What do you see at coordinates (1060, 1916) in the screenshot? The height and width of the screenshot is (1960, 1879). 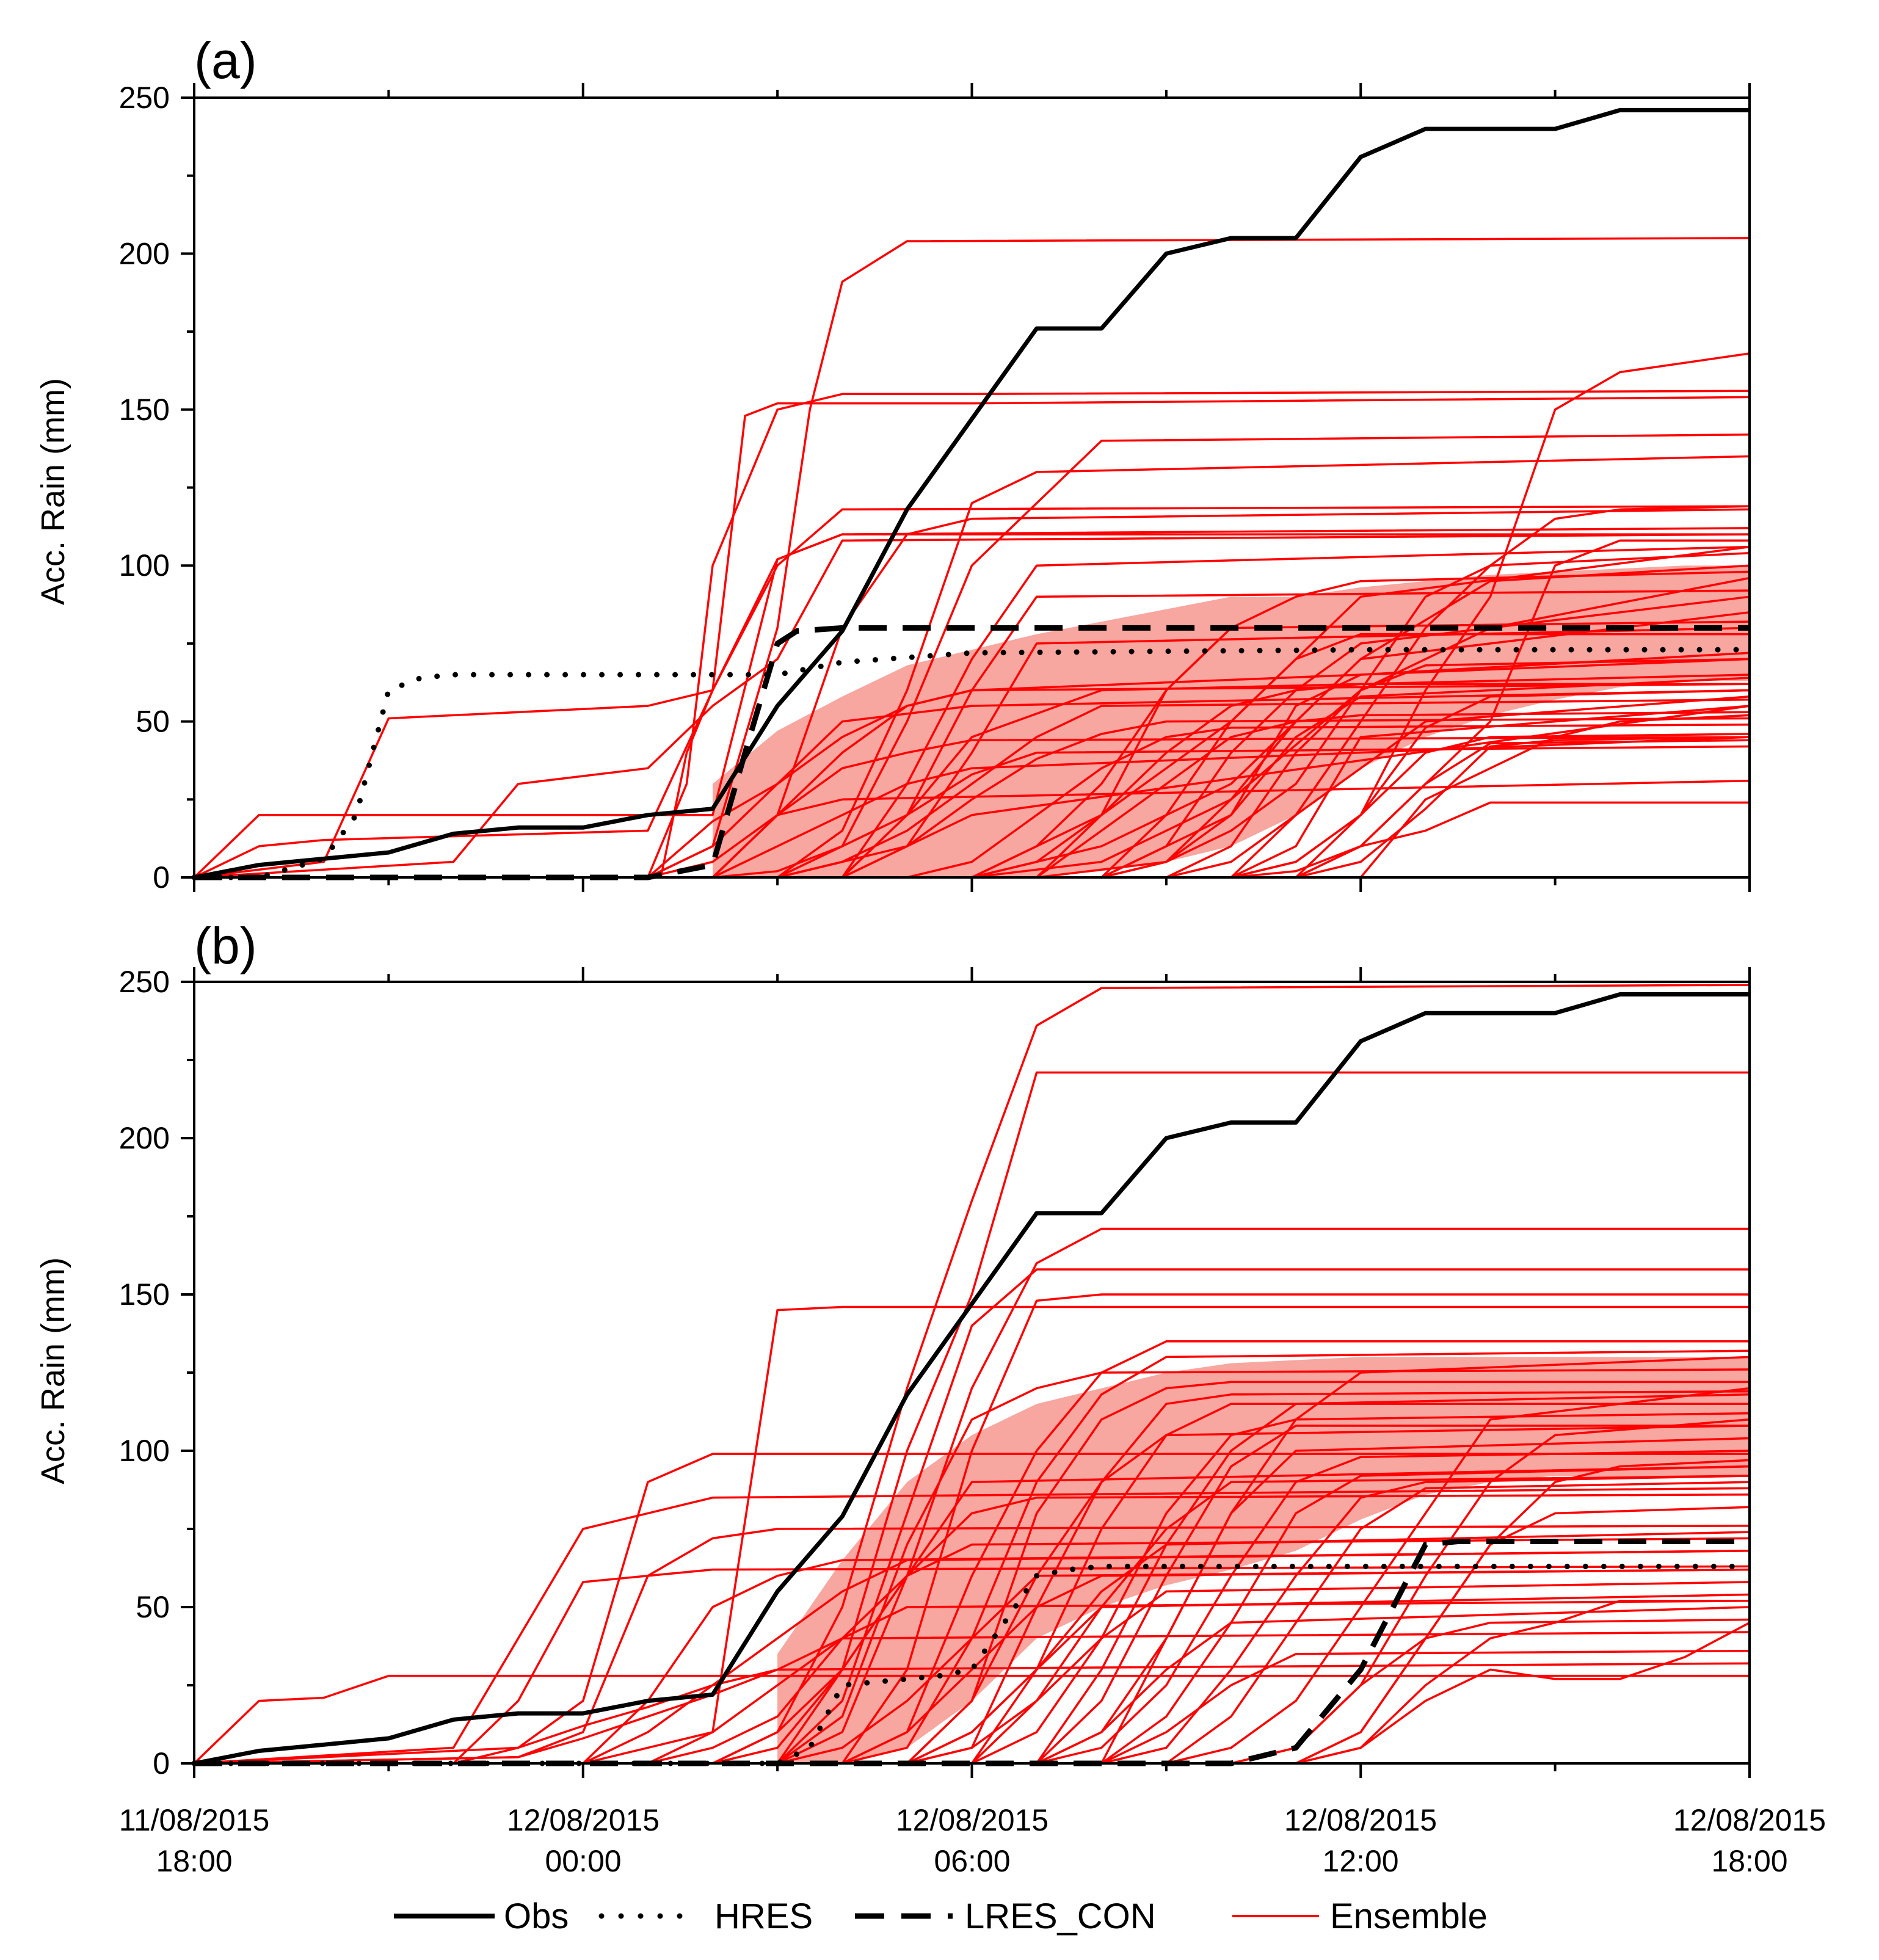 I see `legend-lres-label: LRES_CON` at bounding box center [1060, 1916].